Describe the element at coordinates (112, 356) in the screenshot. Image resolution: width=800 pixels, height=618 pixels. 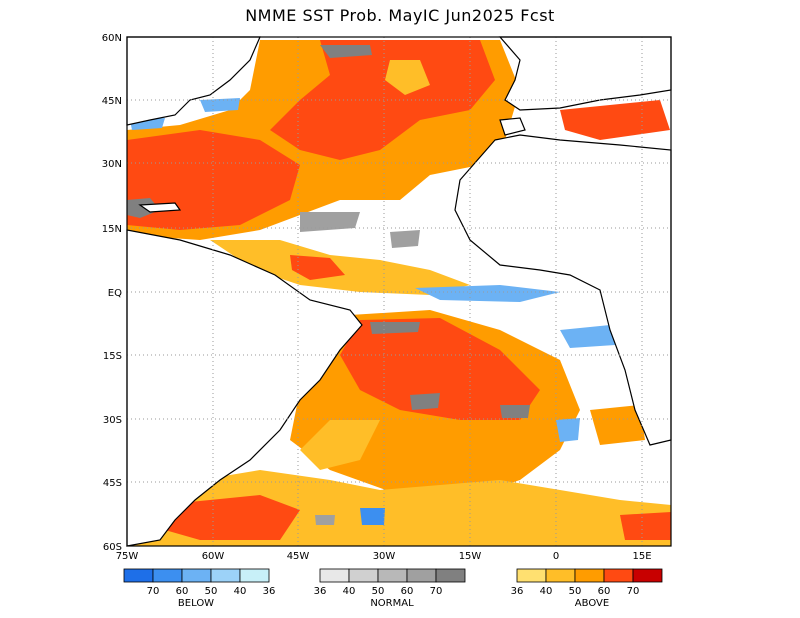
I see `lat-label: 15S` at that location.